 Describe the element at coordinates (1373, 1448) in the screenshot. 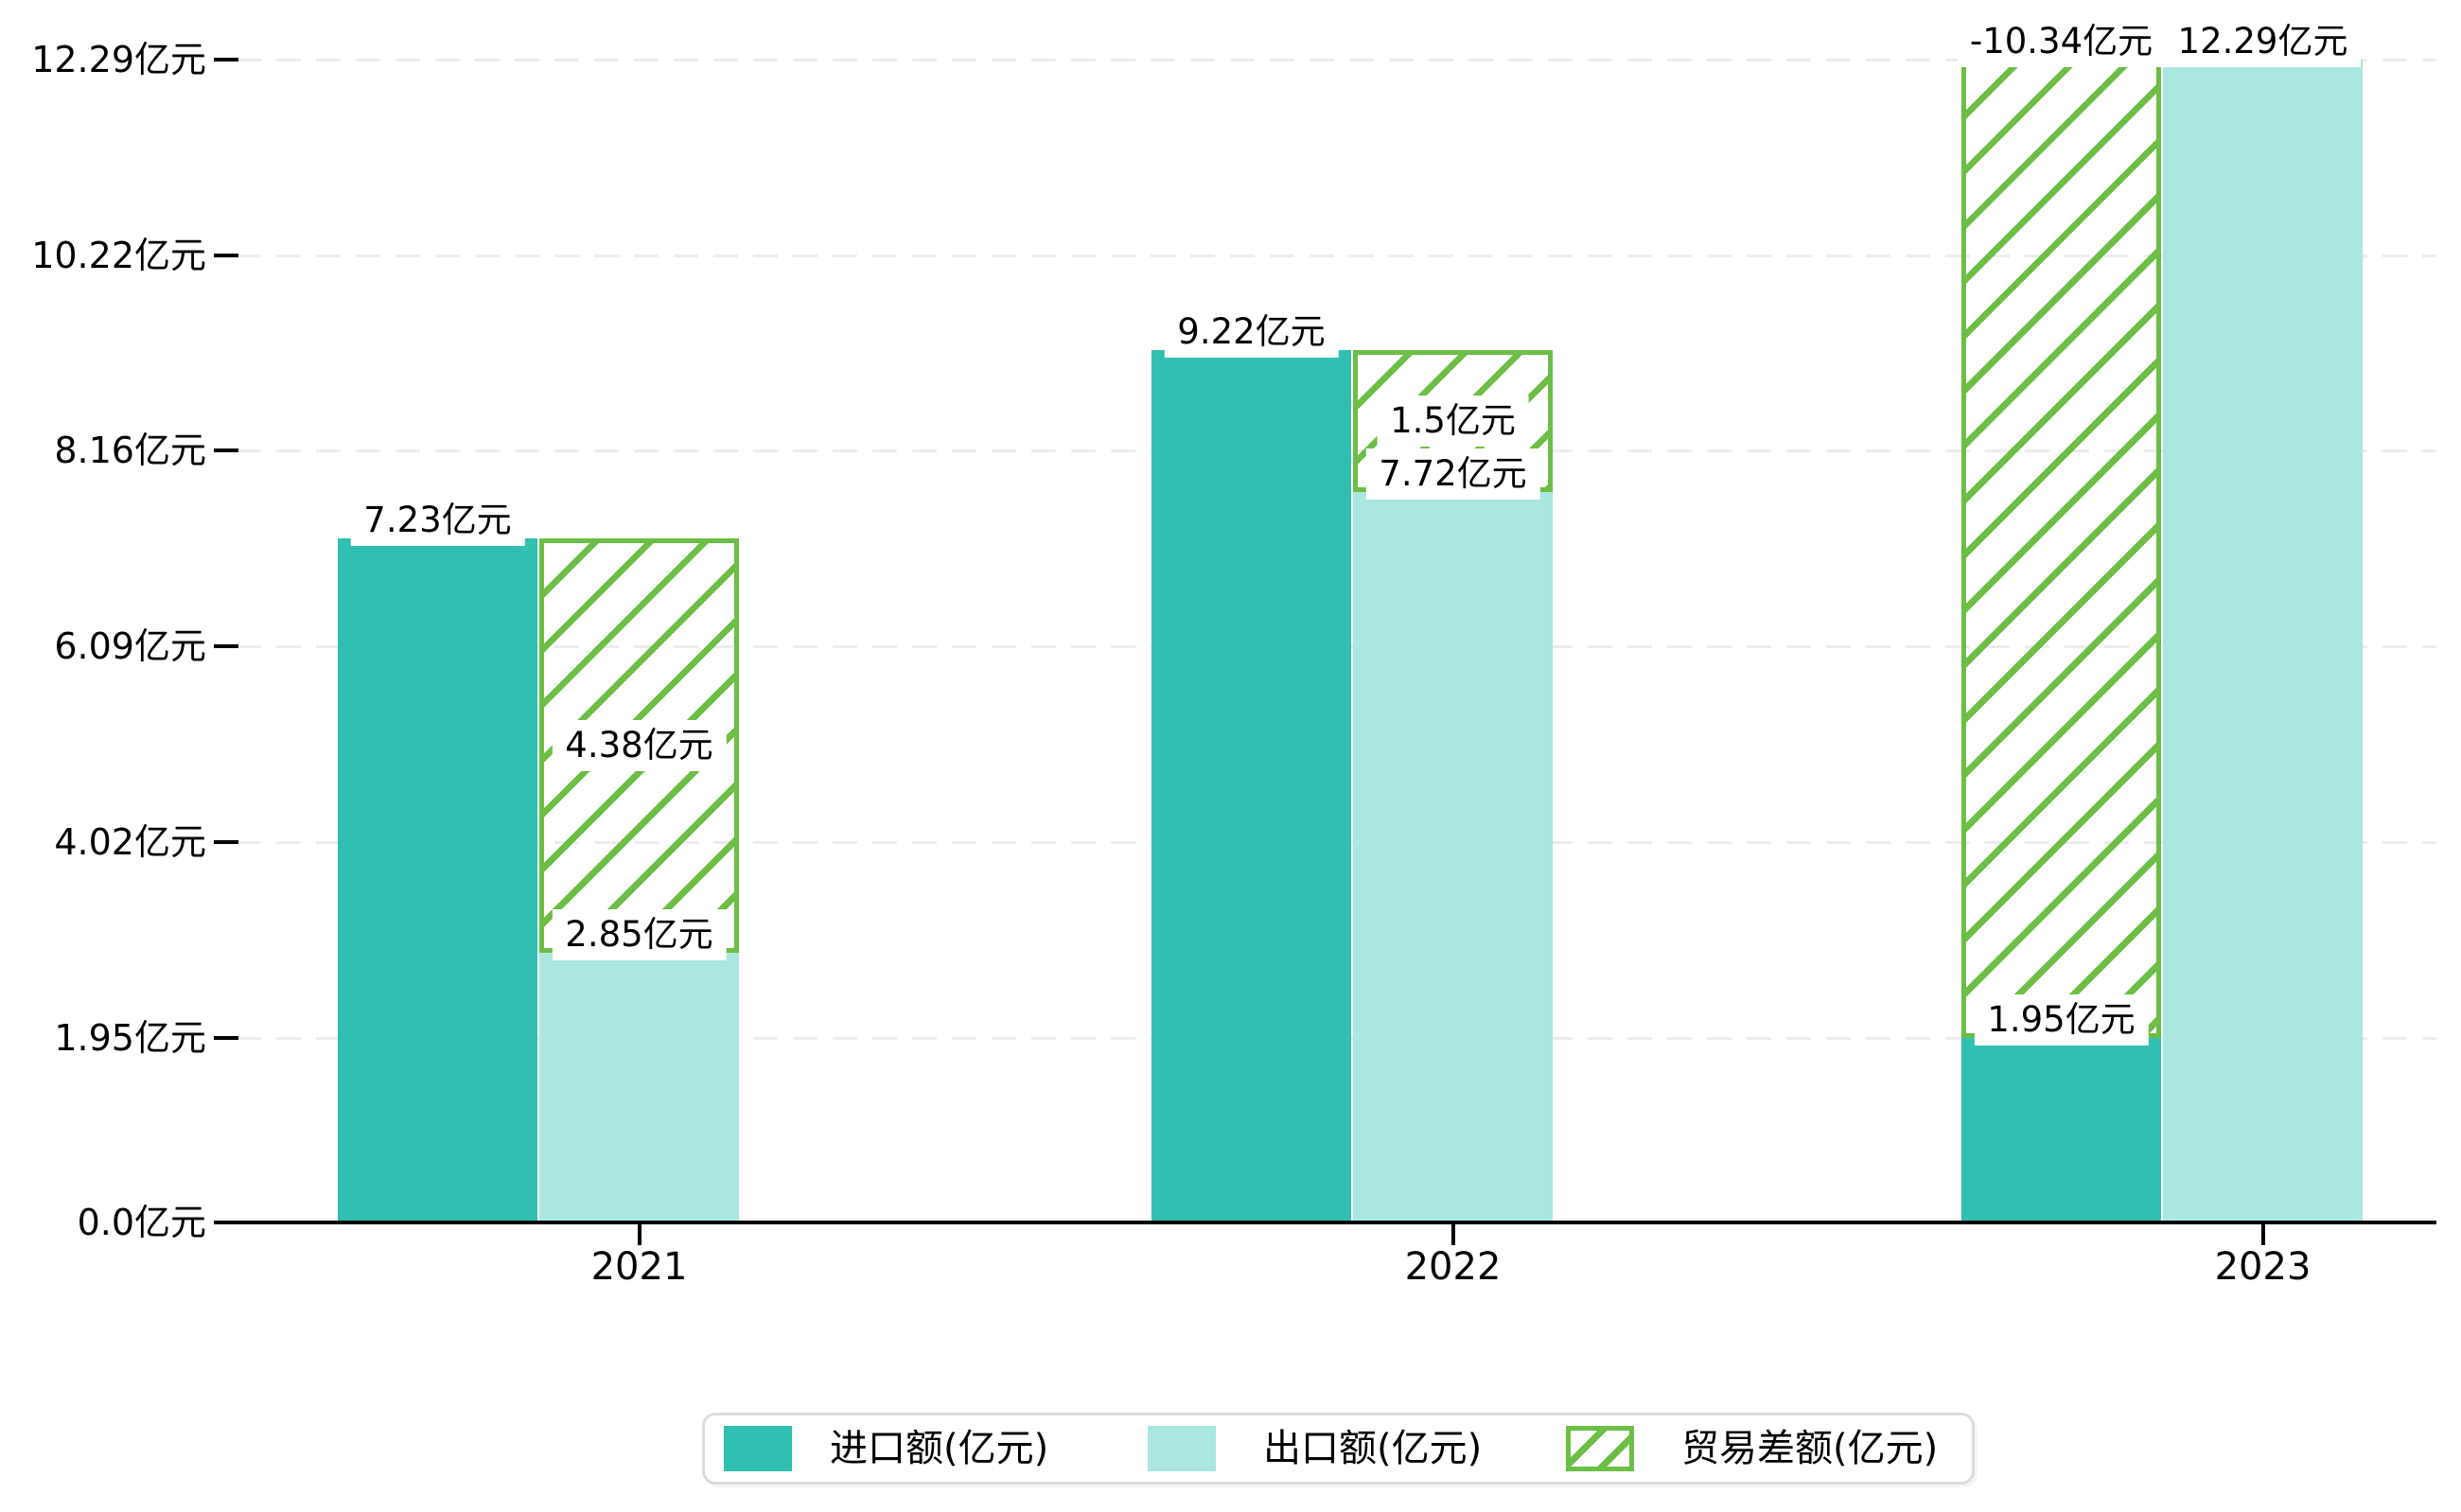

I see `legend-label-export: 出口额(亿元)` at that location.